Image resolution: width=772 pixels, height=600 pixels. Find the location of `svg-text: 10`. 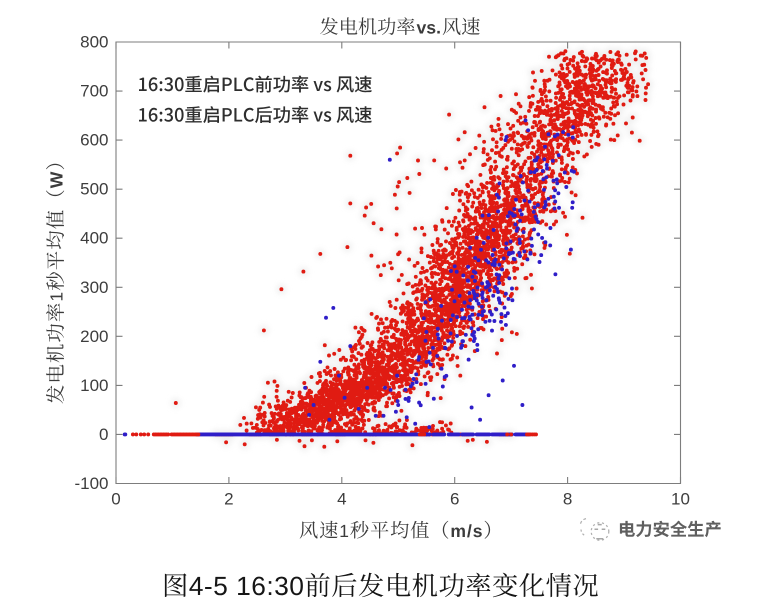

svg-text: 10 is located at coordinates (680, 499).